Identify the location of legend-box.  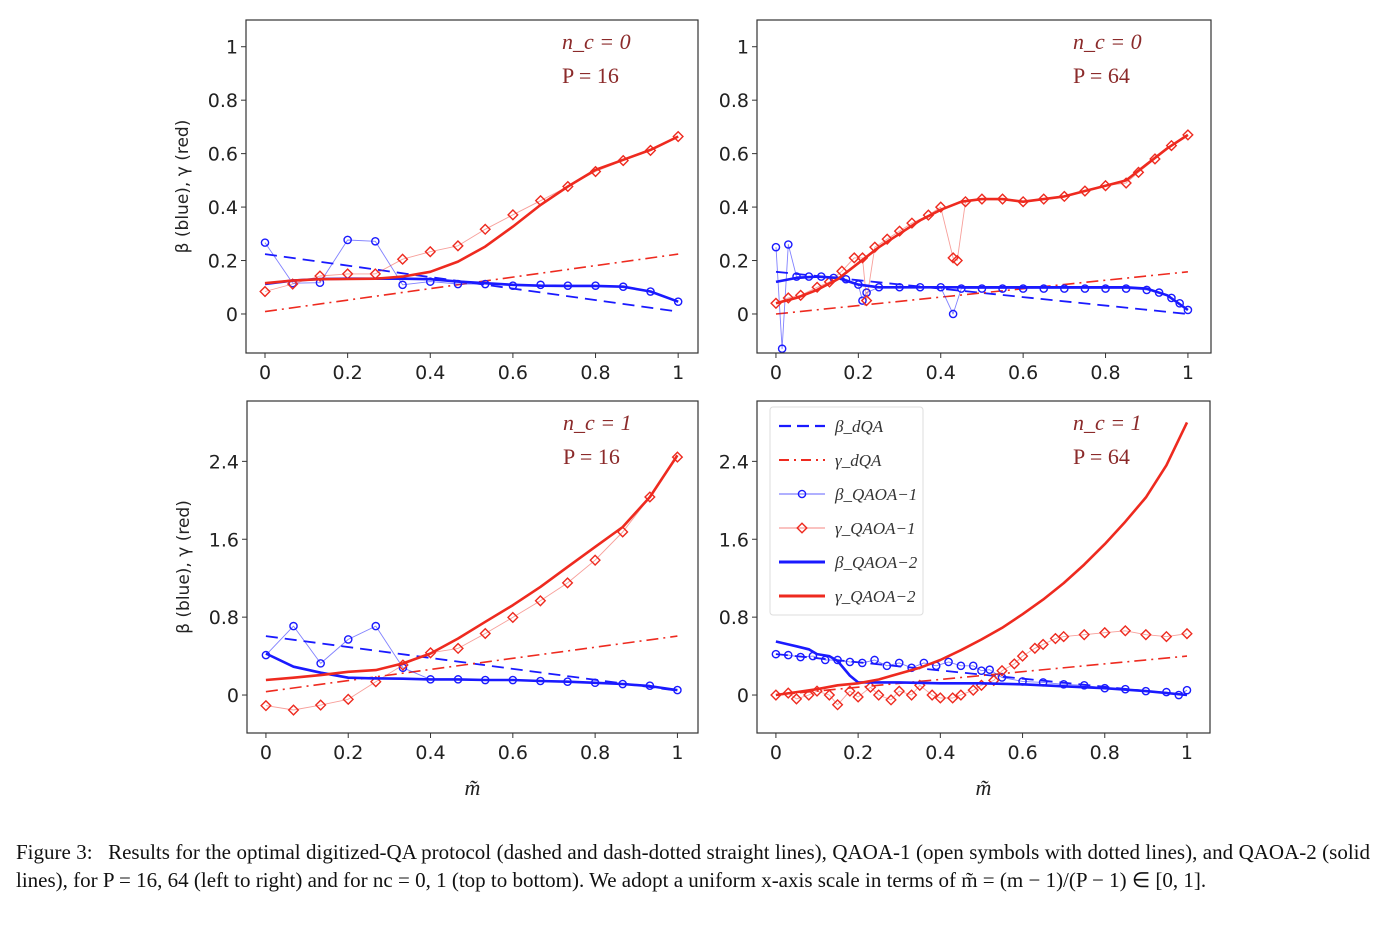
(846, 511).